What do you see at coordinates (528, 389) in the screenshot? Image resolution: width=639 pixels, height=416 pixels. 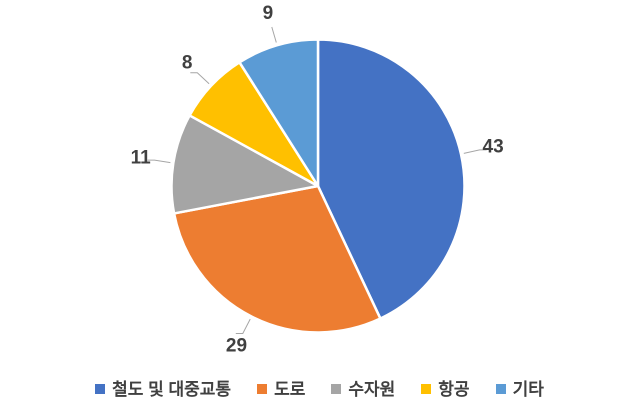 I see `legend-label: 기타` at bounding box center [528, 389].